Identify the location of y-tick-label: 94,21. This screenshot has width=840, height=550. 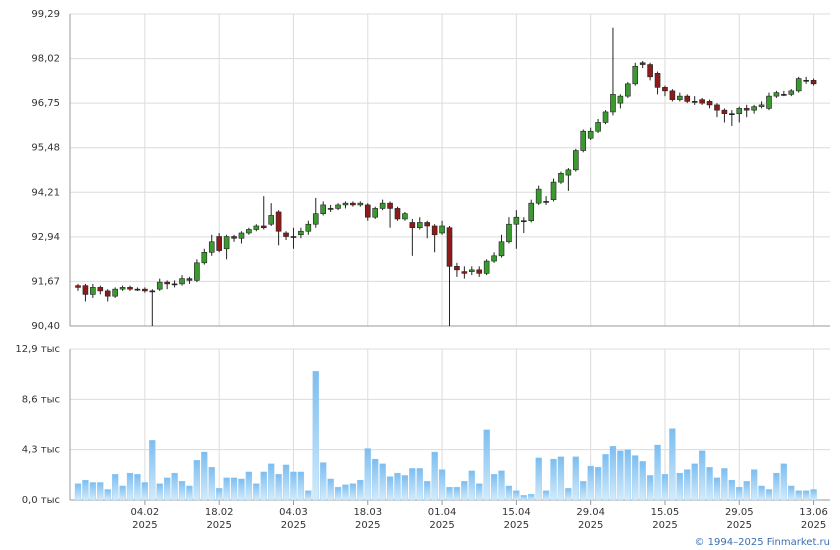
(45, 192).